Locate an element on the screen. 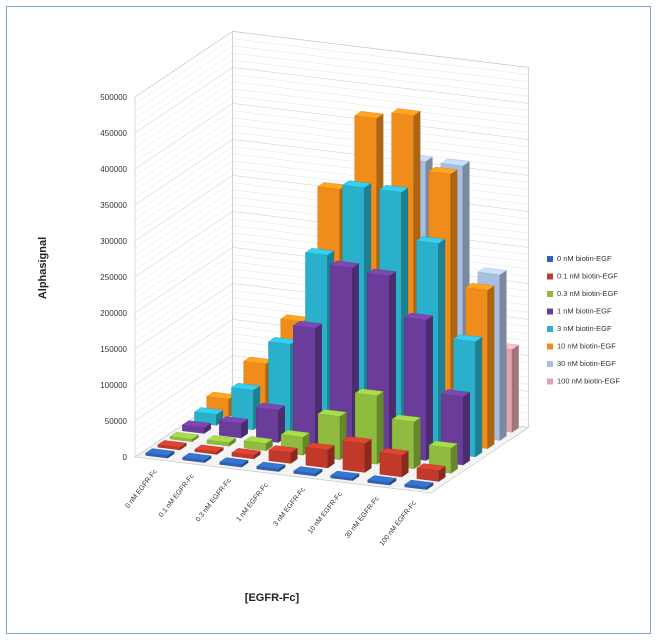  legend-label: 30 nM biotin-EGF is located at coordinates (586, 363).